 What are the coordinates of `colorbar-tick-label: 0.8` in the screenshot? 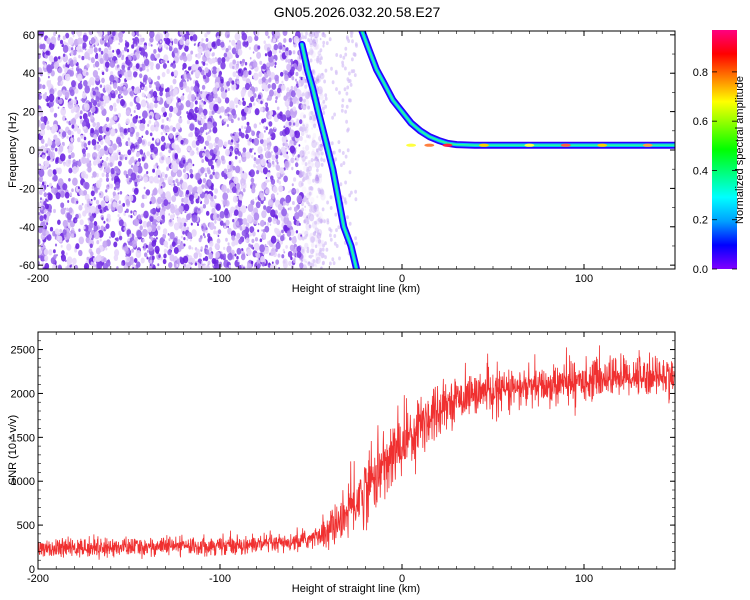 It's located at (700, 73).